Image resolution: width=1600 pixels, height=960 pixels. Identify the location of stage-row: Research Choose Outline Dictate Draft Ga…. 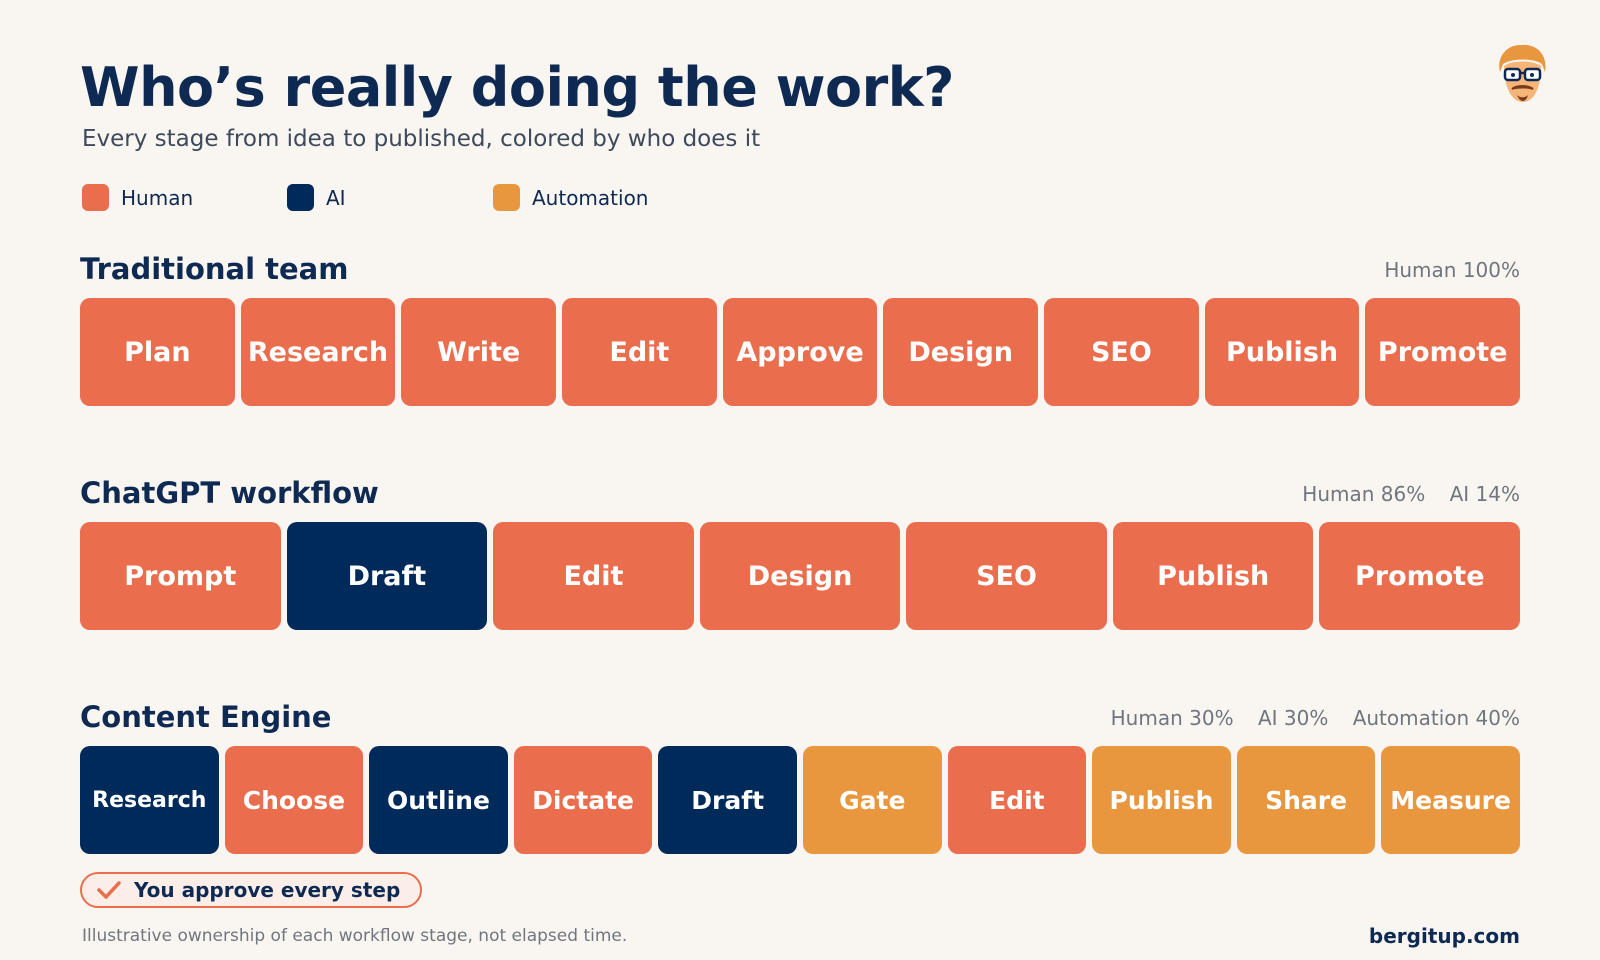
(800, 800).